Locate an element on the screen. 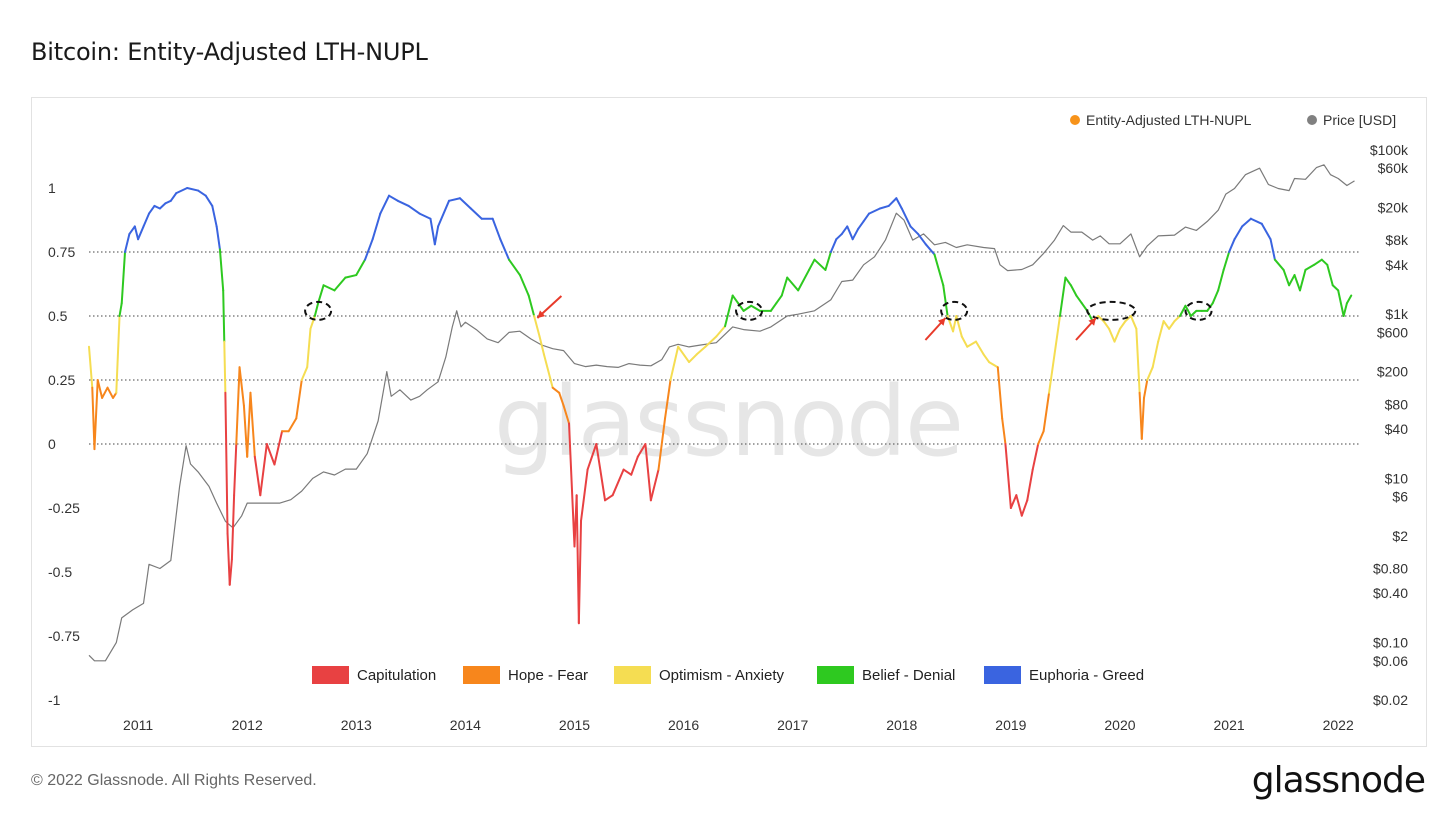 The height and width of the screenshot is (819, 1456). y-right-tick-label: $10 is located at coordinates (1397, 478).